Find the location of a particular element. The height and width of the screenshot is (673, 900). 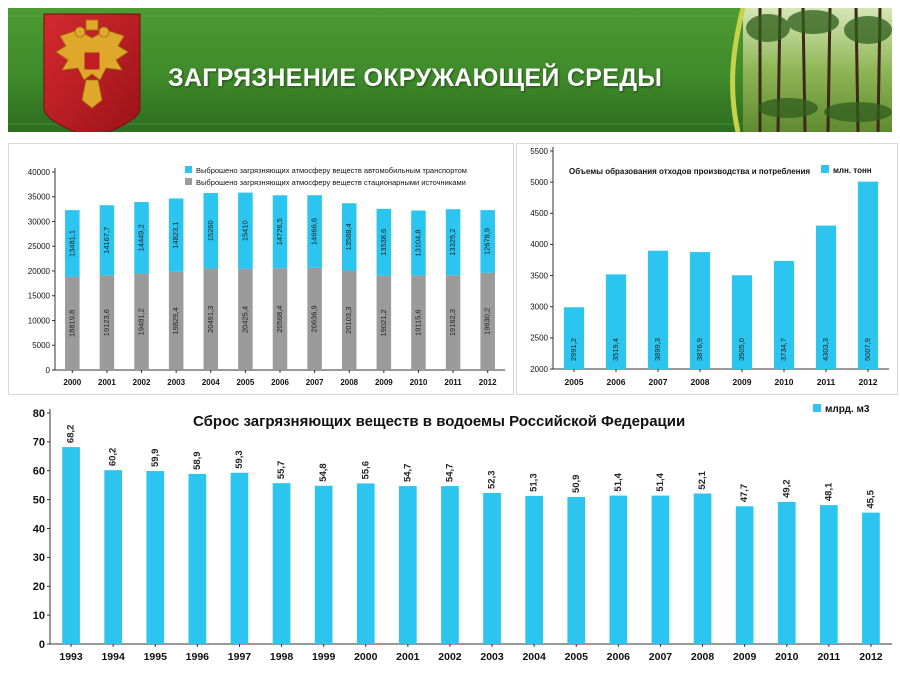

data-label: 3505,0 is located at coordinates (741, 349).